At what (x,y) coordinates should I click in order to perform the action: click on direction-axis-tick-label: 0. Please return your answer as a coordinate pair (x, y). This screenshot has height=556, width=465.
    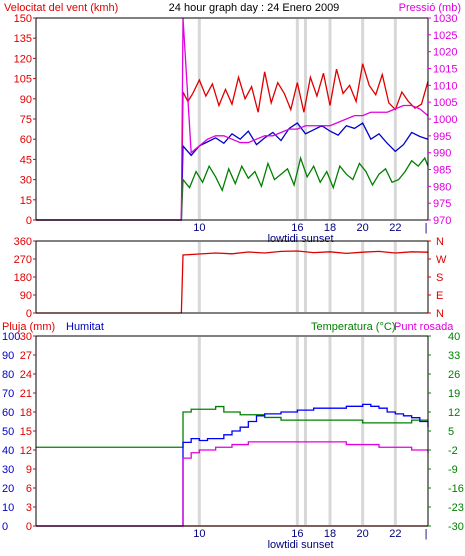
    Looking at the image, I should click on (29, 314).